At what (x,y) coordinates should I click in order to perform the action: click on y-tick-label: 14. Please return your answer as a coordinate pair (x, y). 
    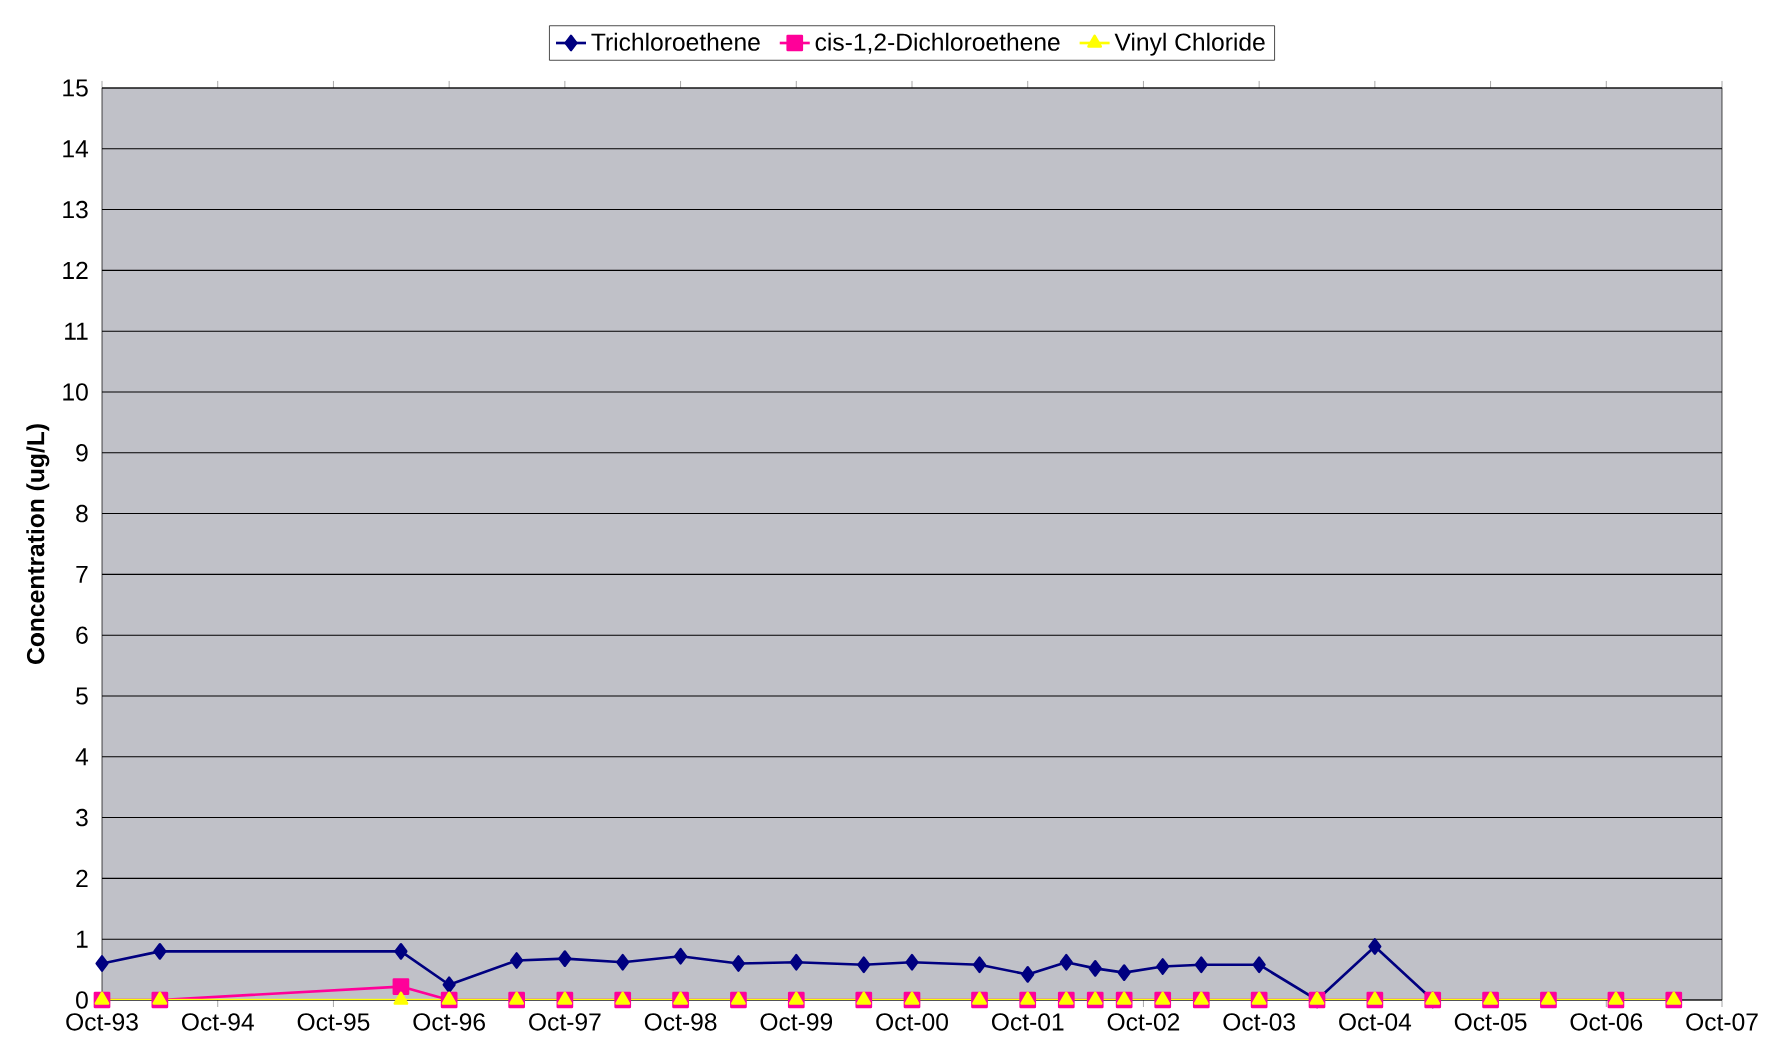
    Looking at the image, I should click on (76, 149).